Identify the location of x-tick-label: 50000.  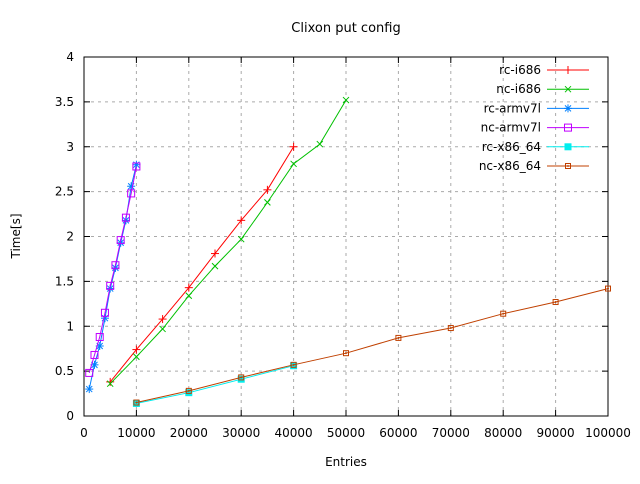
(346, 433).